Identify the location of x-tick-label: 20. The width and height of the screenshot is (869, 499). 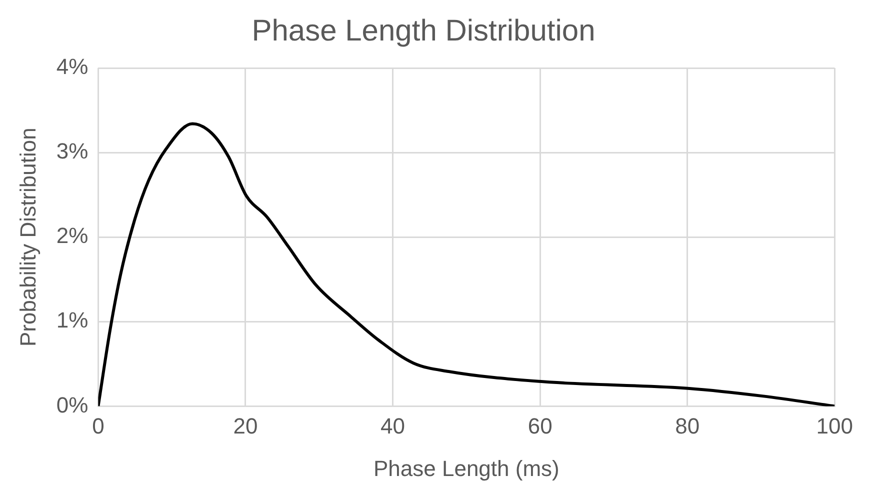
(245, 425).